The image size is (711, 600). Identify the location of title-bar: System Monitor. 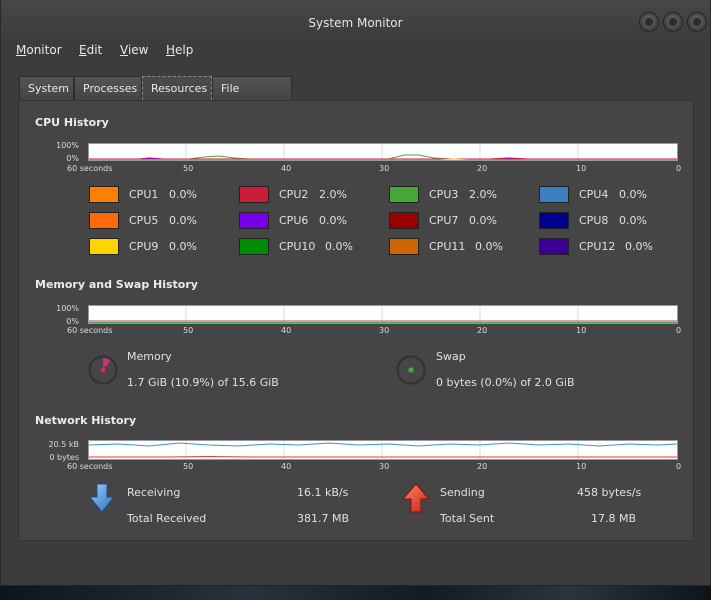
(355, 20).